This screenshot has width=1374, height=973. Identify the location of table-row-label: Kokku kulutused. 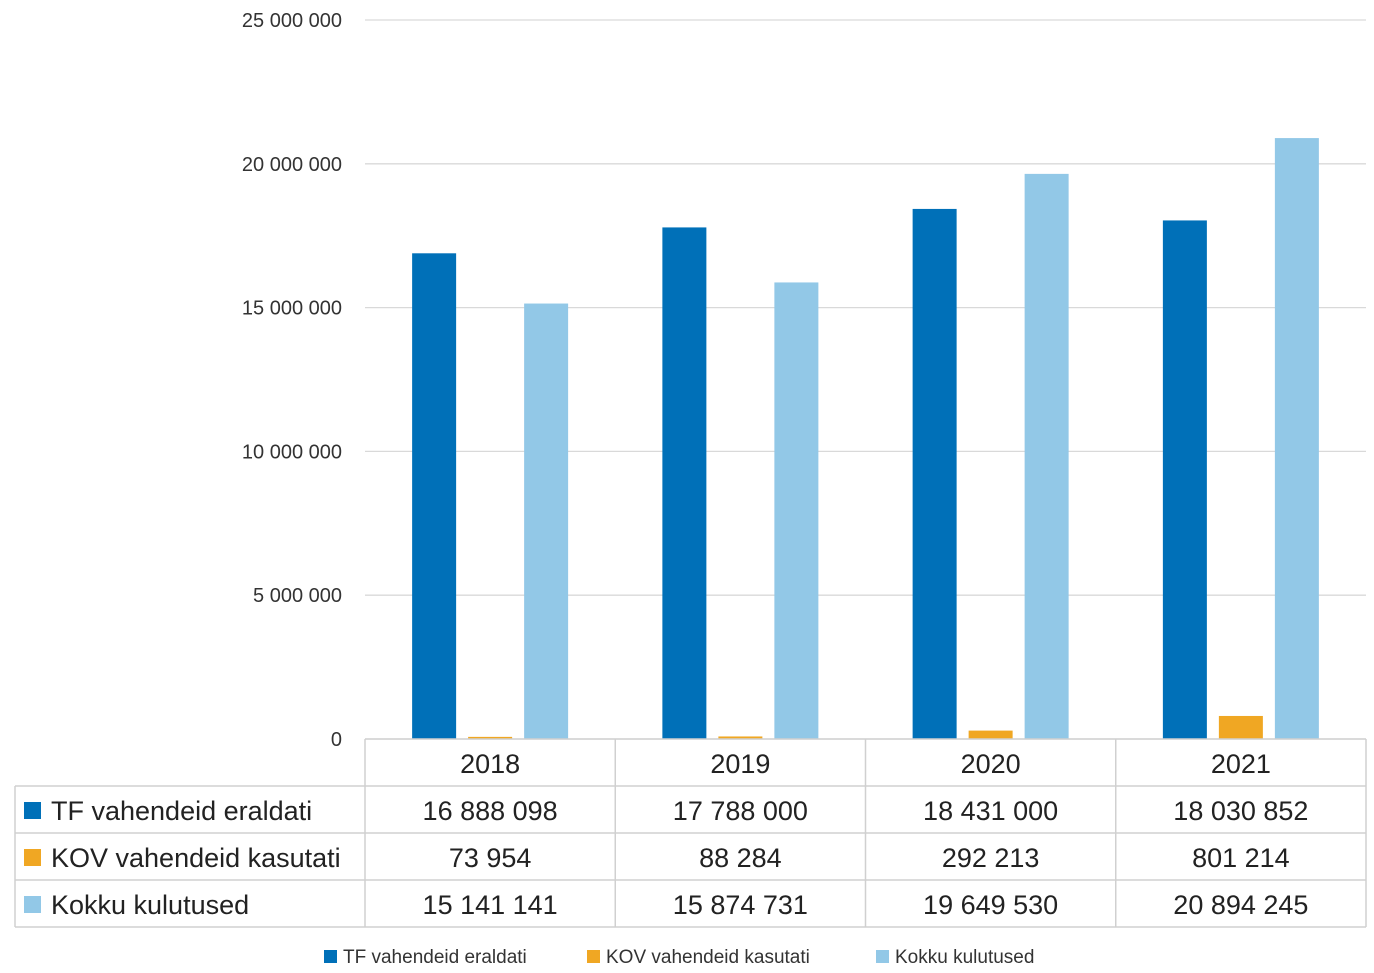
(150, 905).